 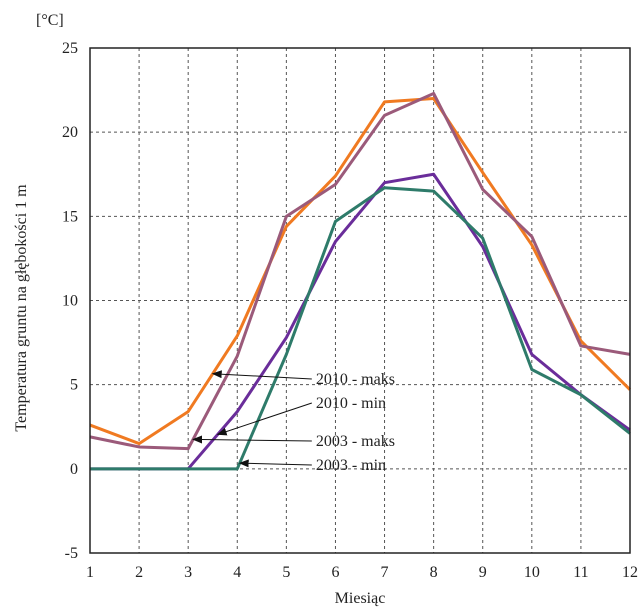 I want to click on x-axis-label: Miesiąc, so click(x=360, y=598).